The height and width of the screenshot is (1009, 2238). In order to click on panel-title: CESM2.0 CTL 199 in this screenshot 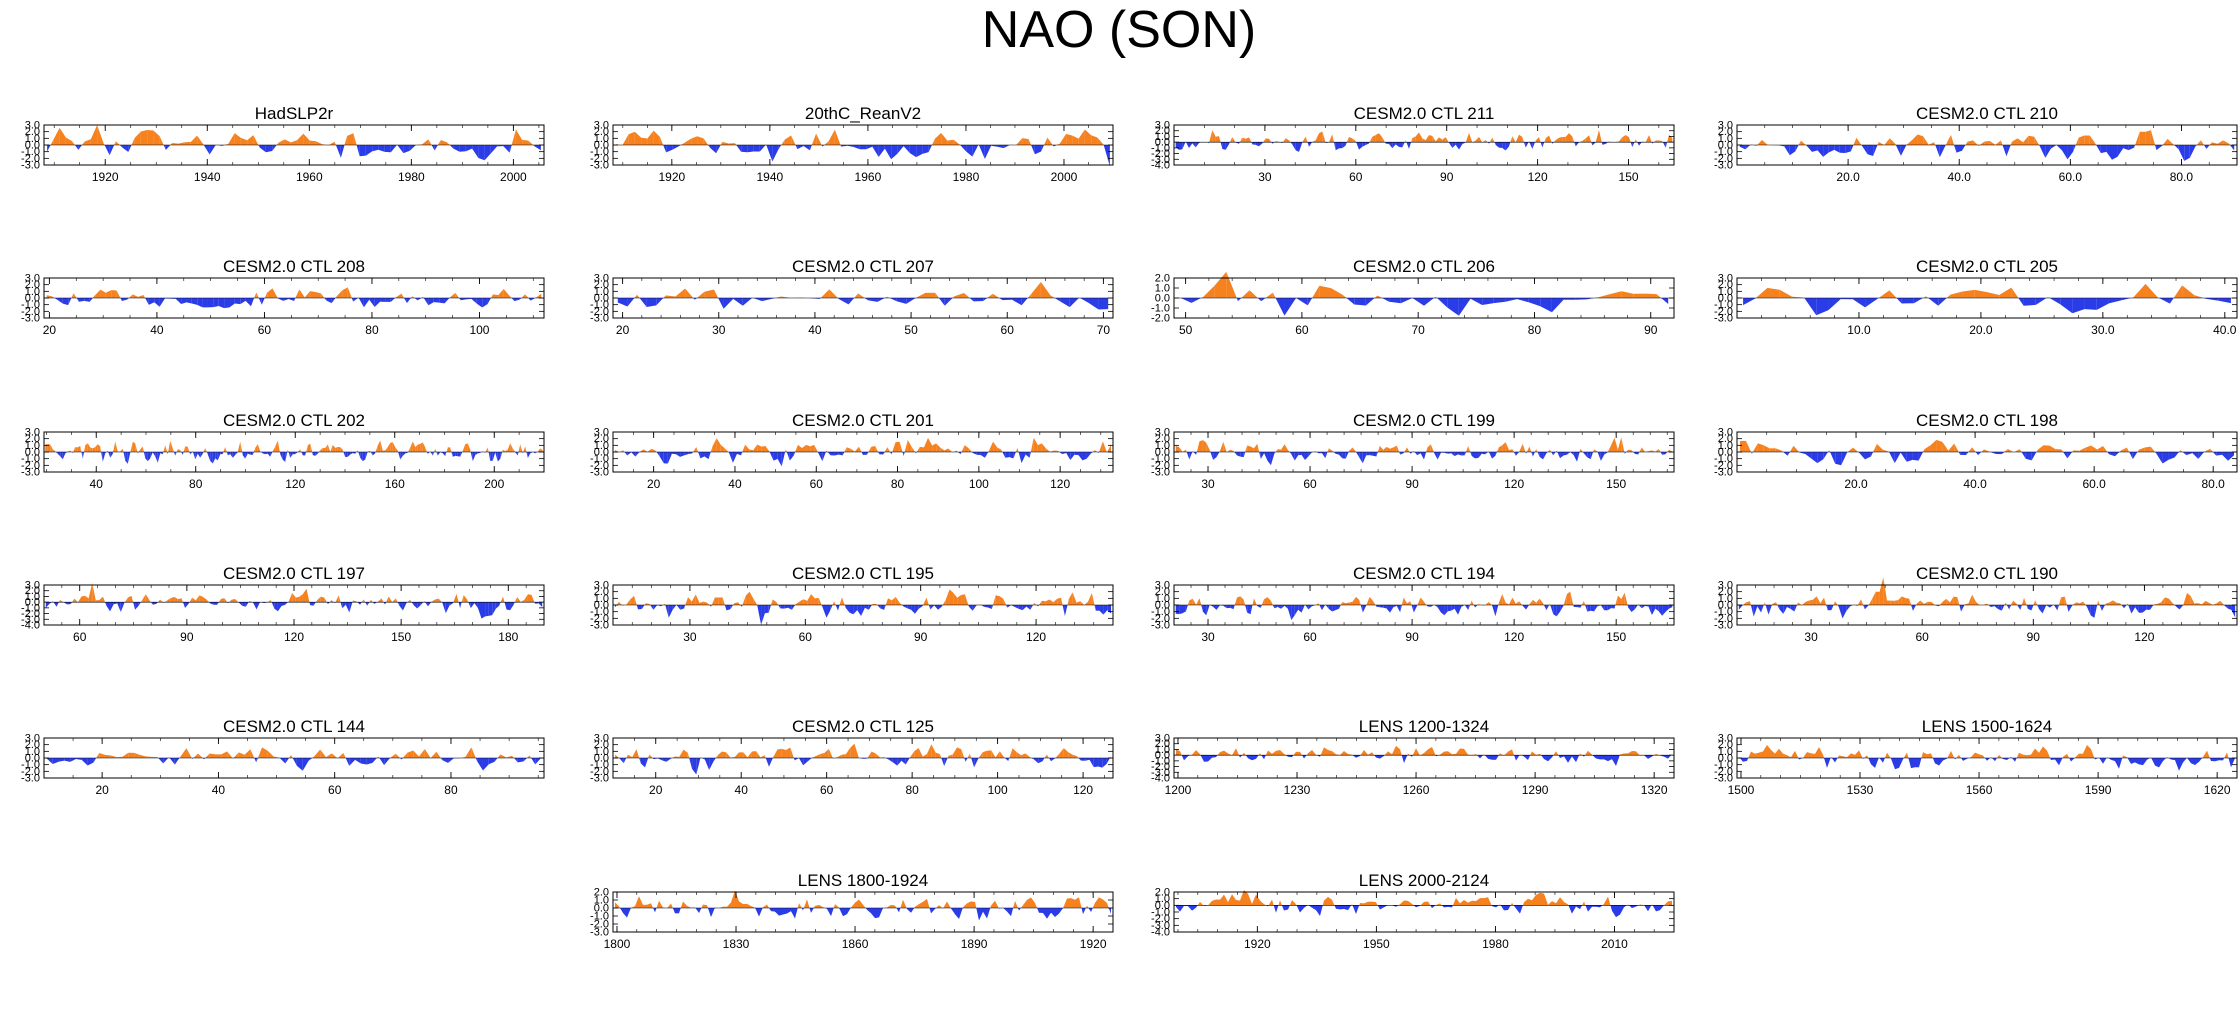, I will do `click(1424, 420)`.